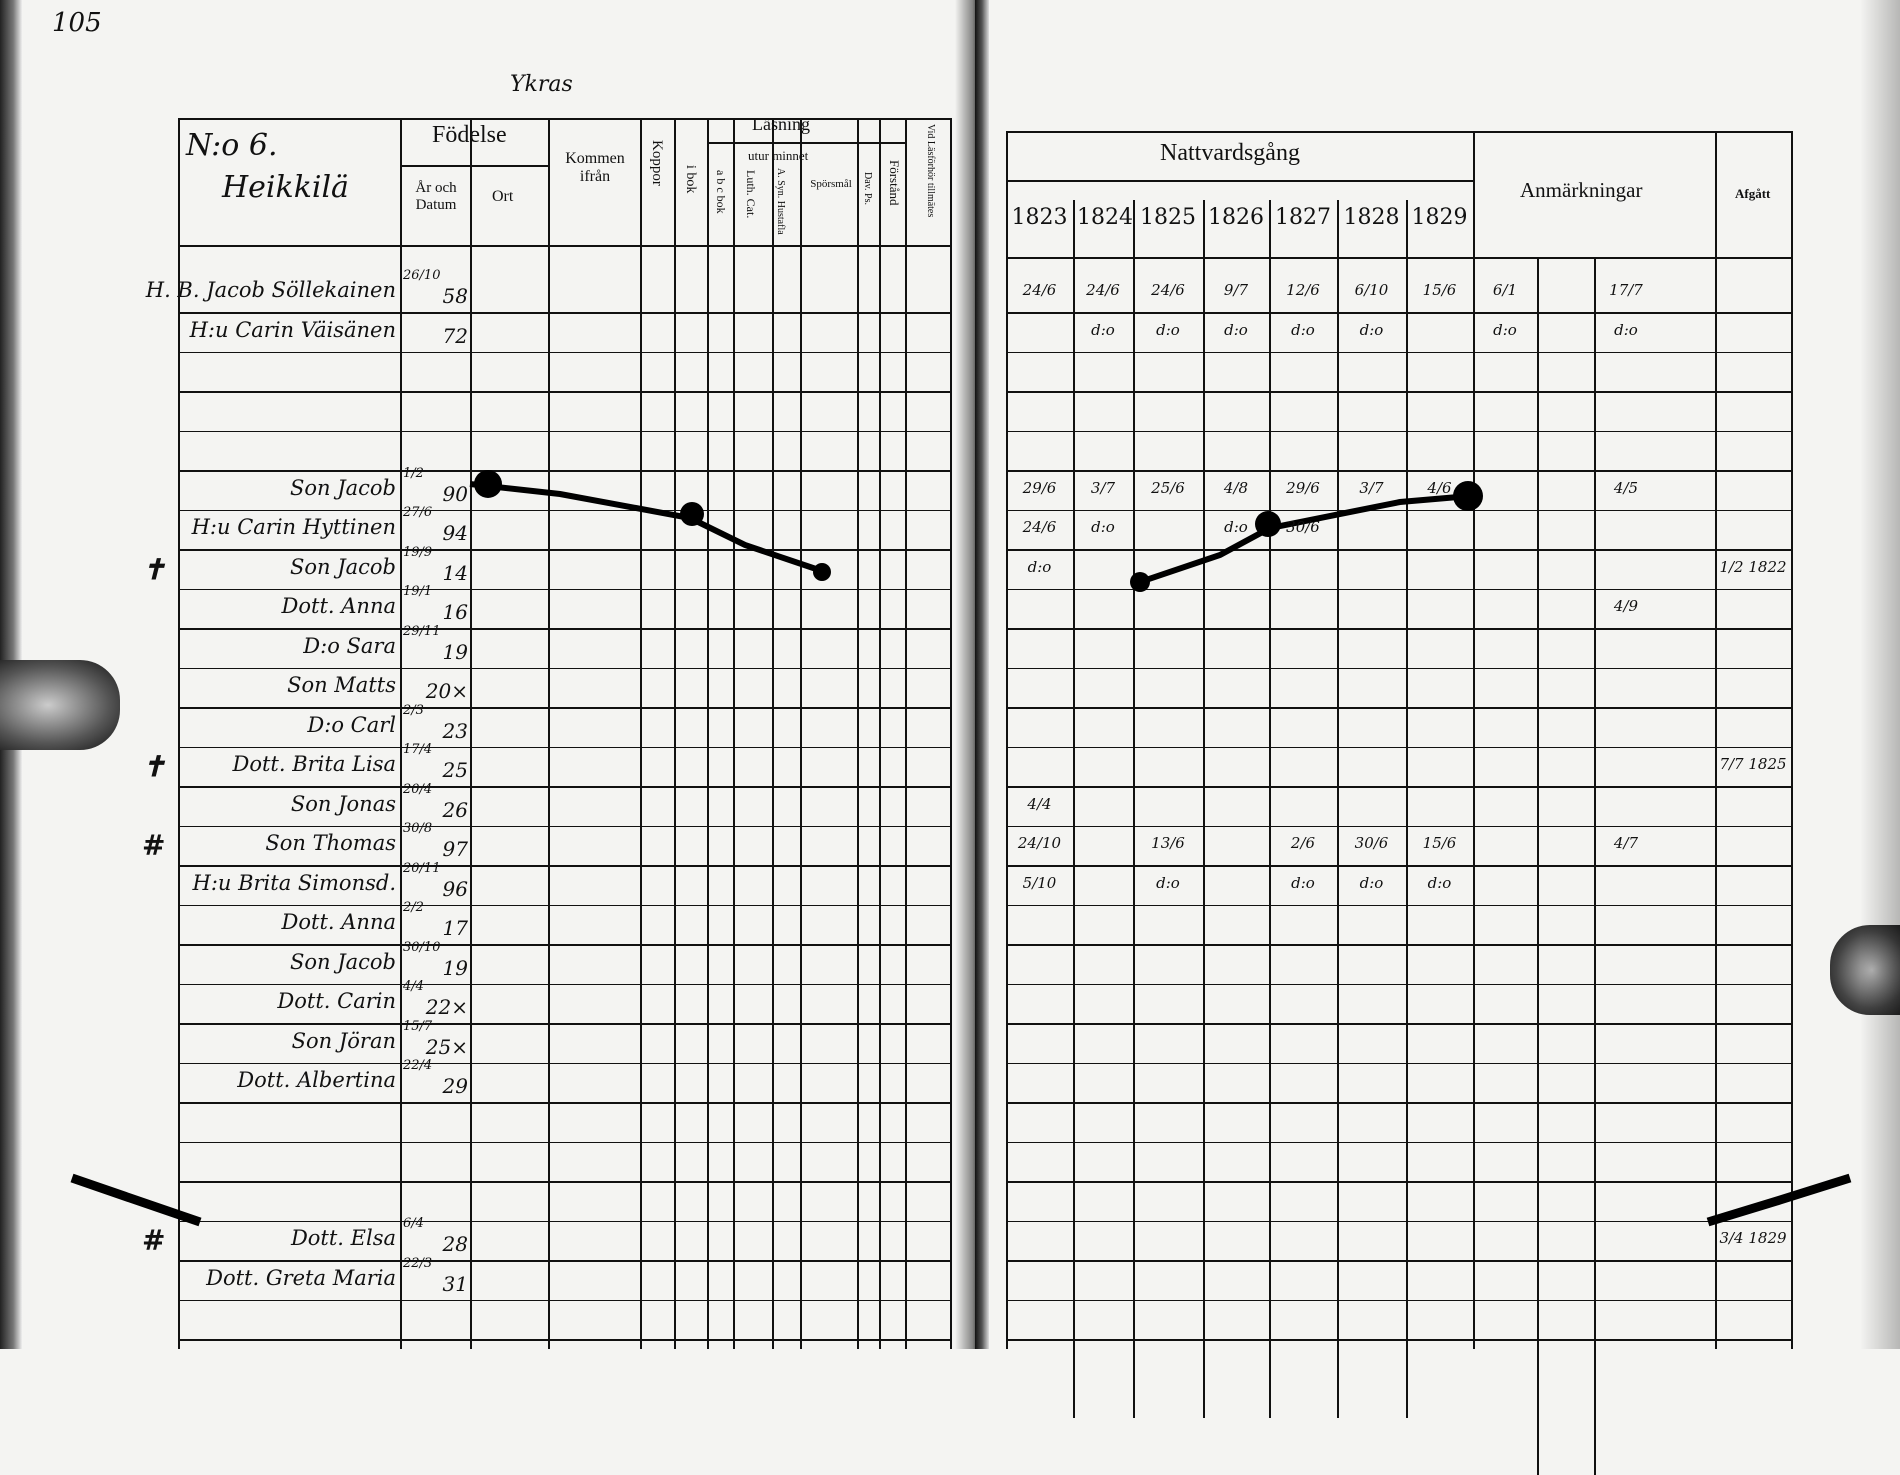  I want to click on communion-date: 25/6, so click(1168, 487).